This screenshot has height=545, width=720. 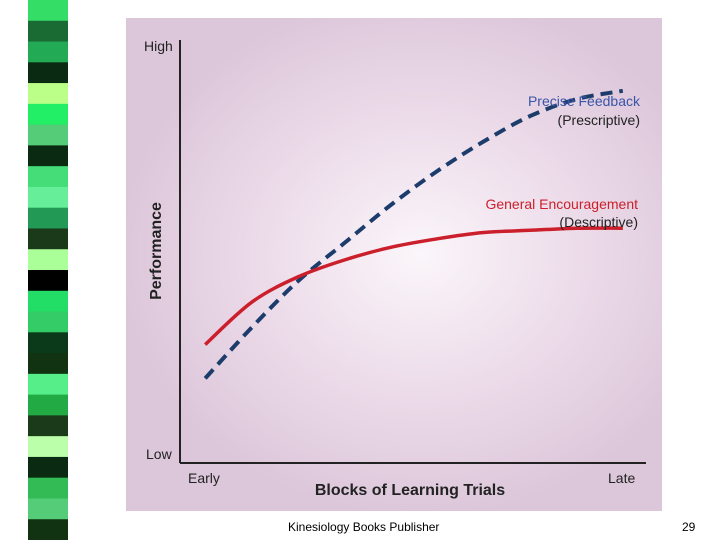 I want to click on x-tick-late: Late, so click(x=621, y=478).